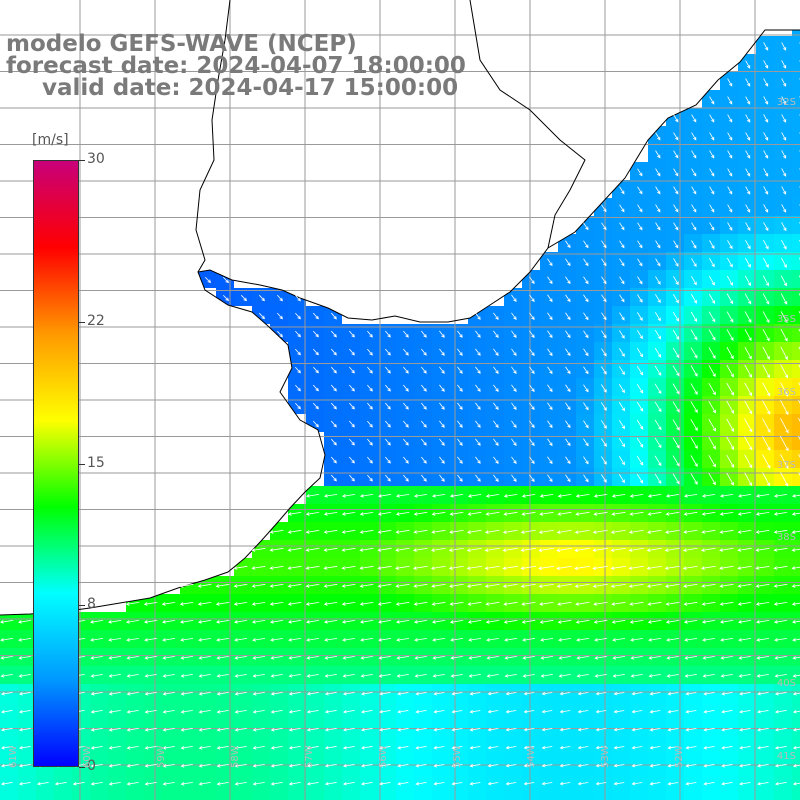  What do you see at coordinates (786, 465) in the screenshot?
I see `latitude-label: 37S` at bounding box center [786, 465].